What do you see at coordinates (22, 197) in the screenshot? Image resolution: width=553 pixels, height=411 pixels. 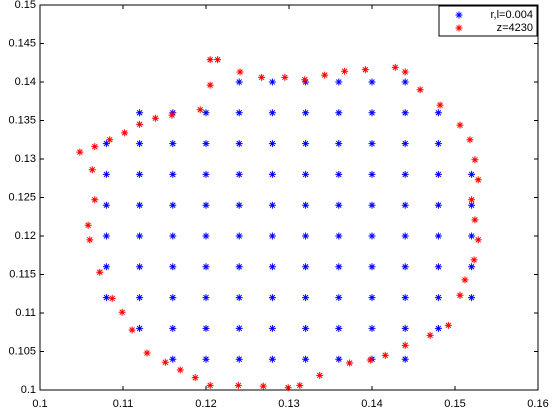 I see `y-tick-label: 0.125` at bounding box center [22, 197].